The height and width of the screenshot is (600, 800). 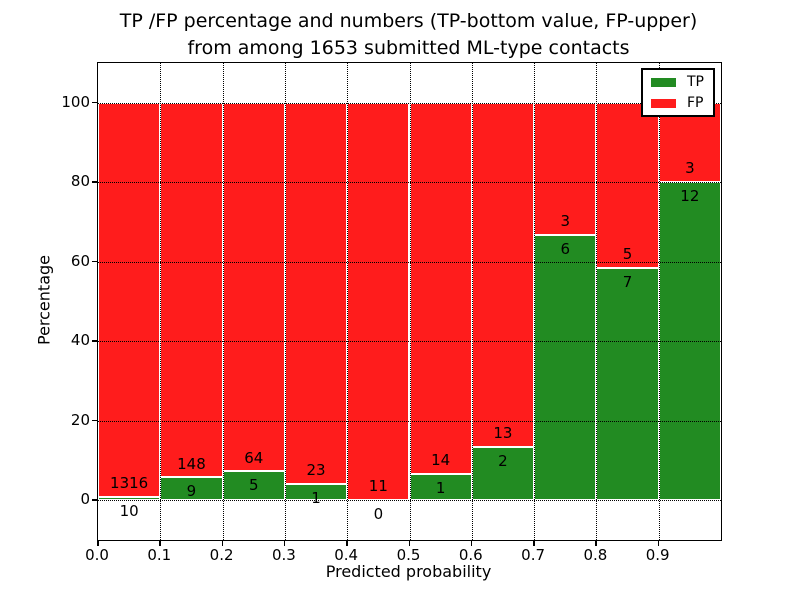 I want to click on y-tick-label: 20, so click(x=80, y=419).